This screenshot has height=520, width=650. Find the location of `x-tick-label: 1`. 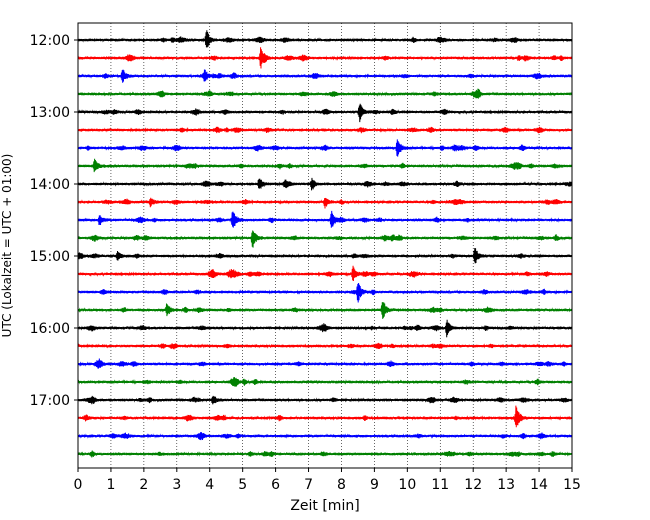

x-tick-label: 1 is located at coordinates (110, 485).